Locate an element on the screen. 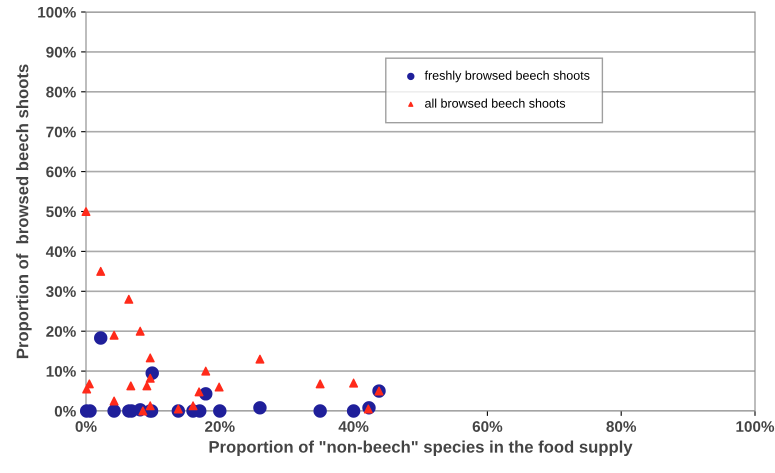 The height and width of the screenshot is (473, 775). y-tick-label: 30% is located at coordinates (61, 292).